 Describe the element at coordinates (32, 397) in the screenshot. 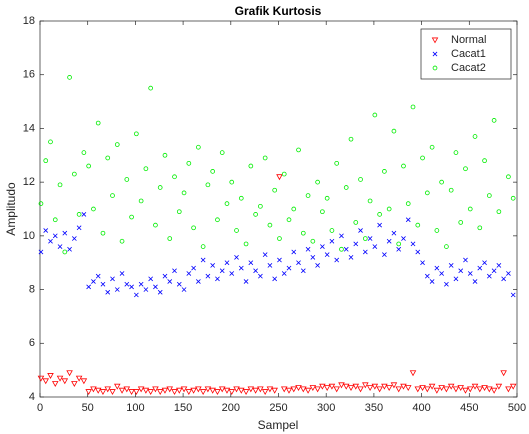

I see `y-tick-label: 4` at that location.